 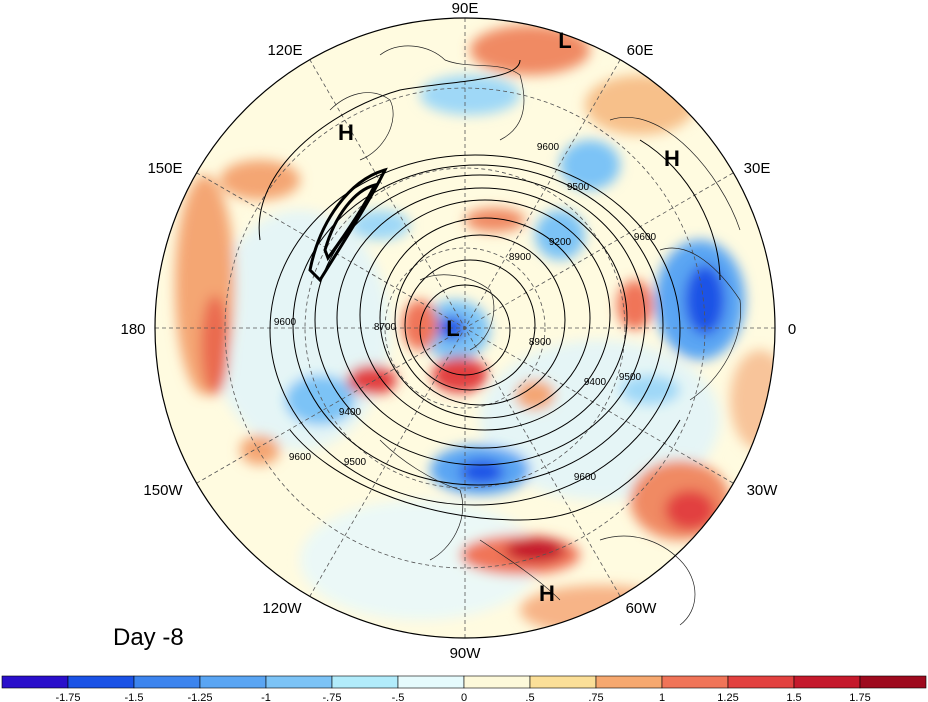 What do you see at coordinates (164, 168) in the screenshot?
I see `lon-label-150e: 150E` at bounding box center [164, 168].